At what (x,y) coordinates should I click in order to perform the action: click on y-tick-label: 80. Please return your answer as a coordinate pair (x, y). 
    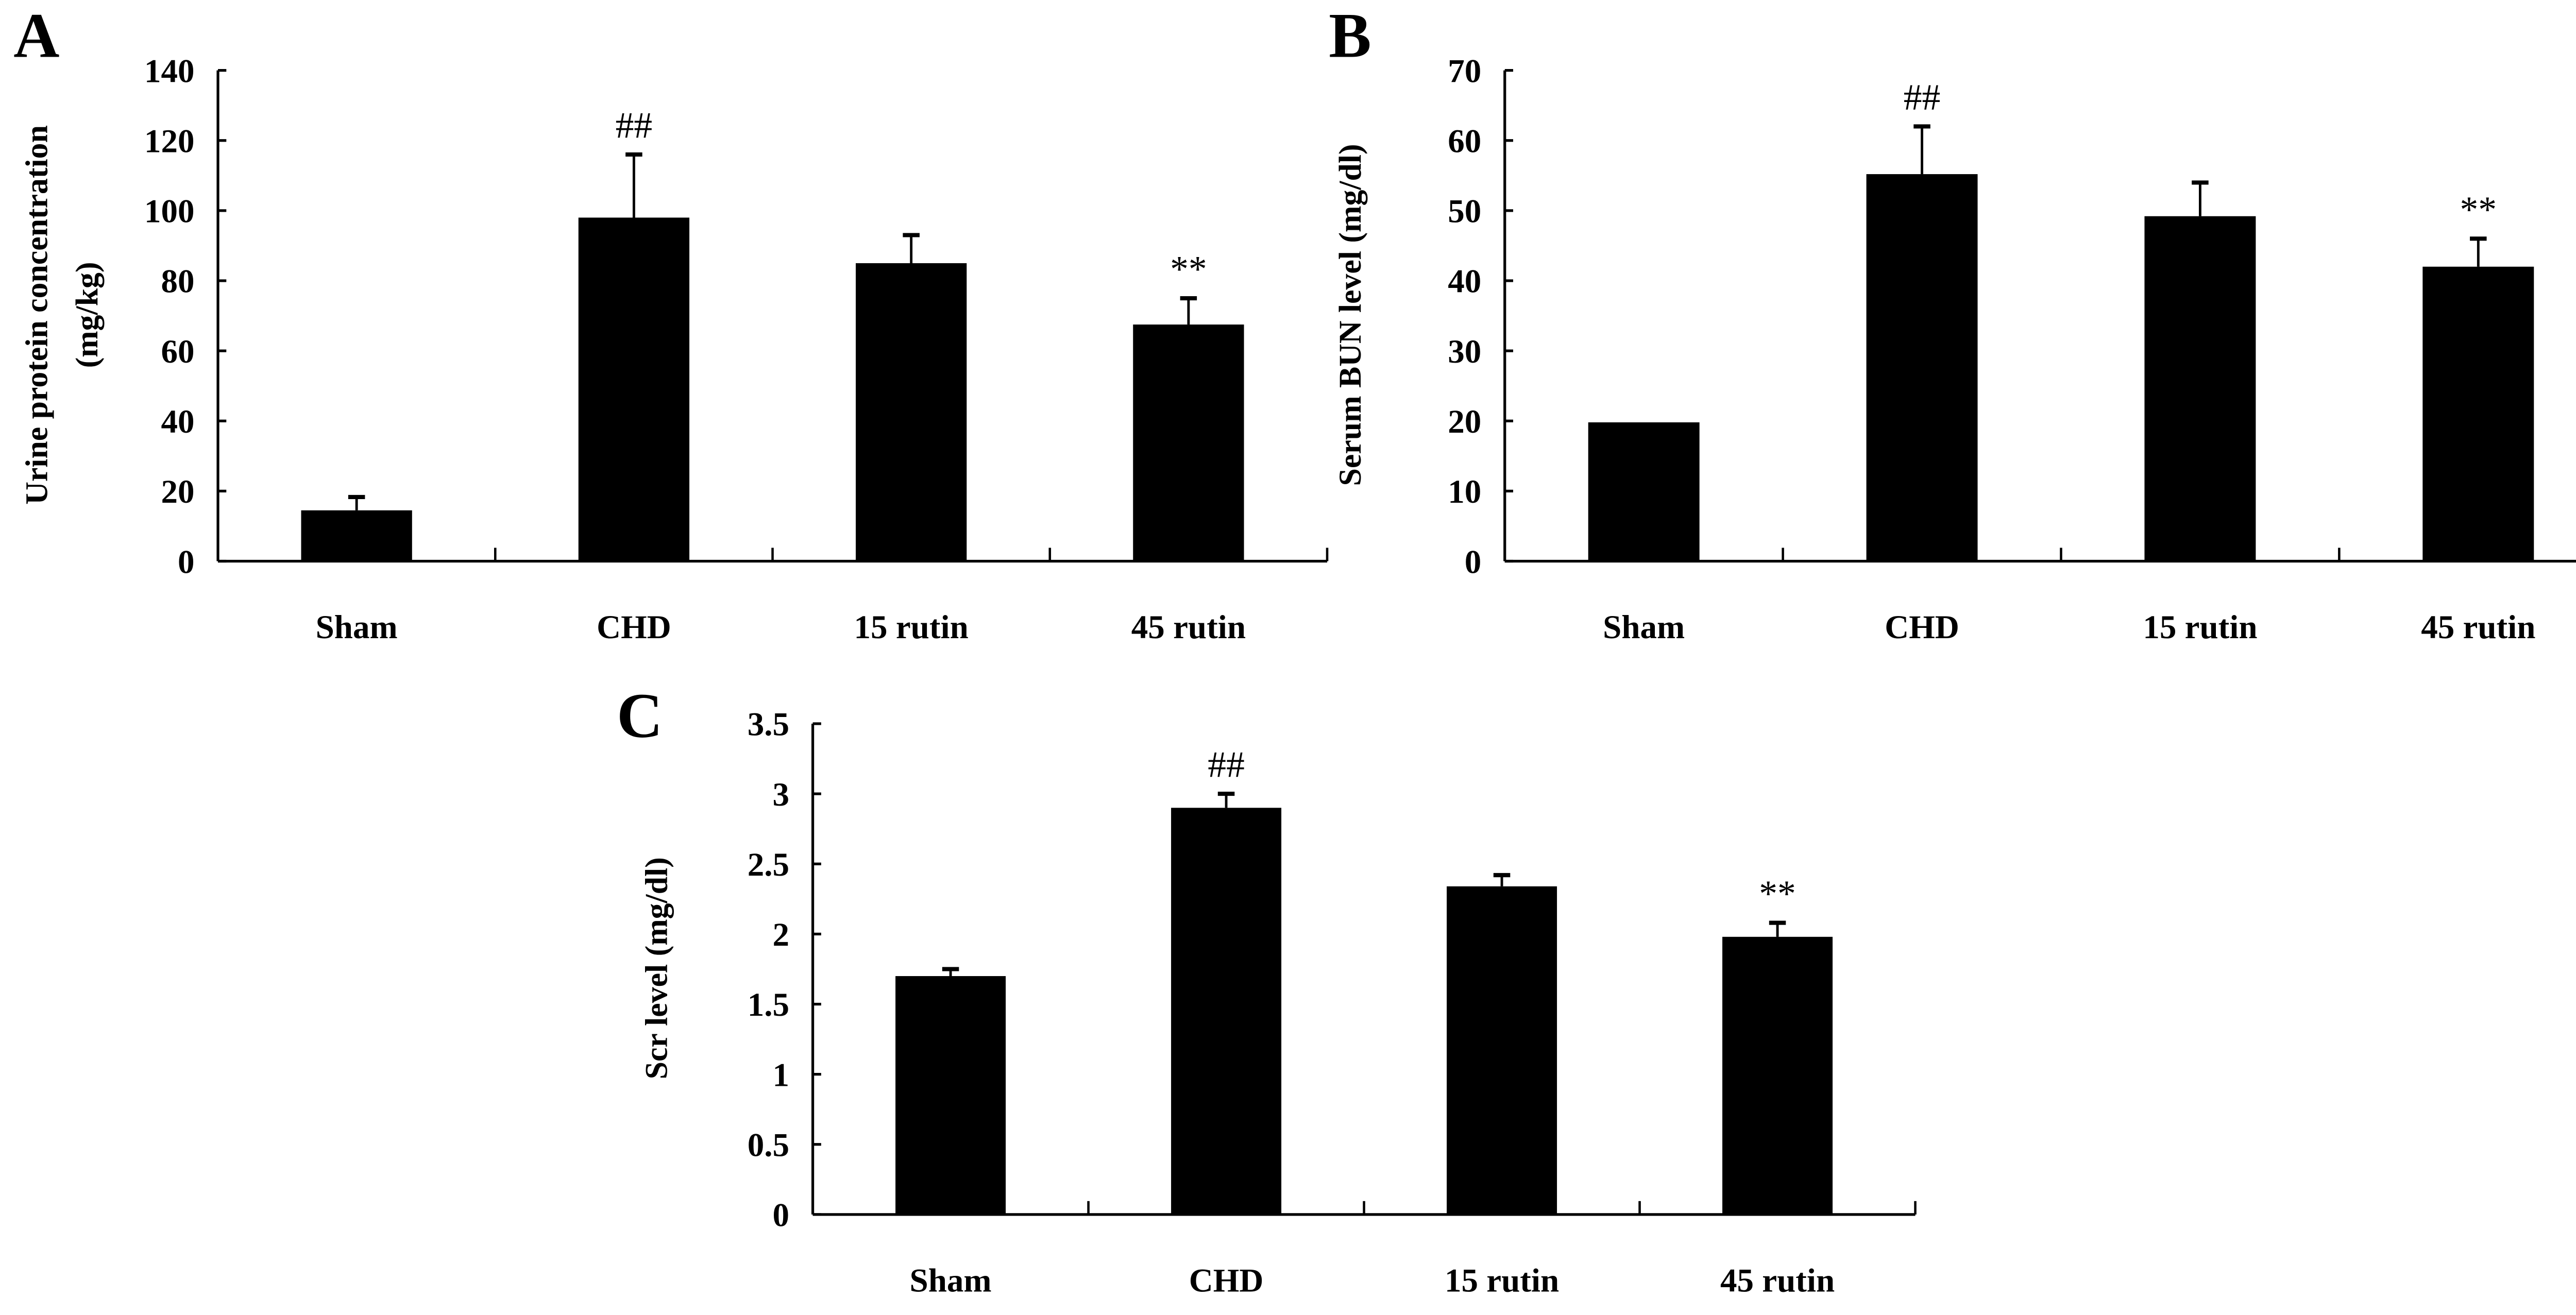
    Looking at the image, I should click on (177, 281).